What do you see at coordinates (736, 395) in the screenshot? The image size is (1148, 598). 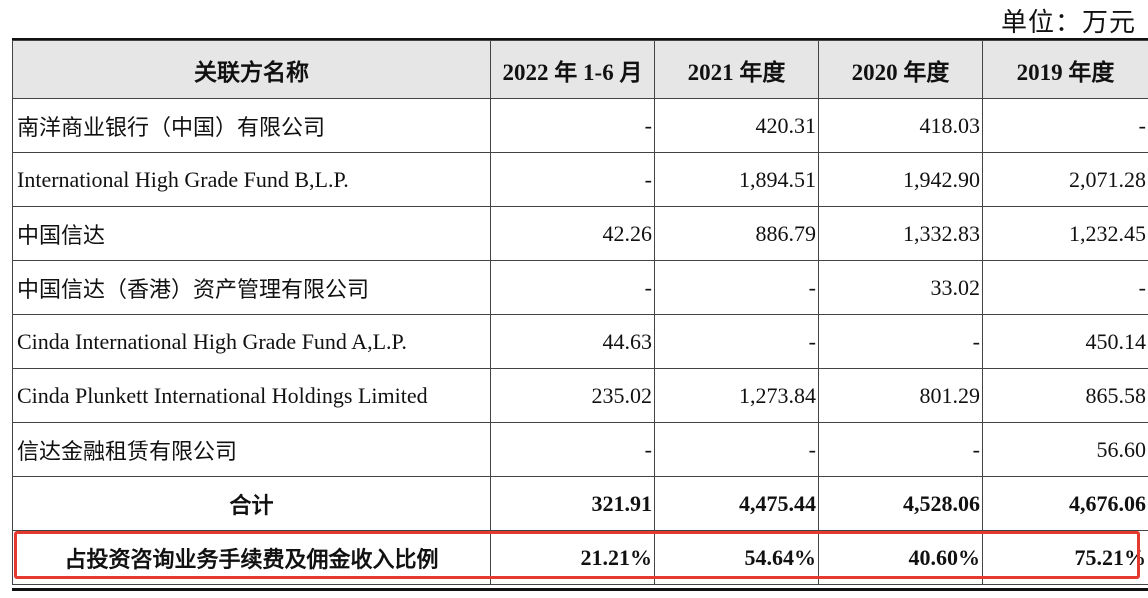 I see `cell-value: 1,273.84` at bounding box center [736, 395].